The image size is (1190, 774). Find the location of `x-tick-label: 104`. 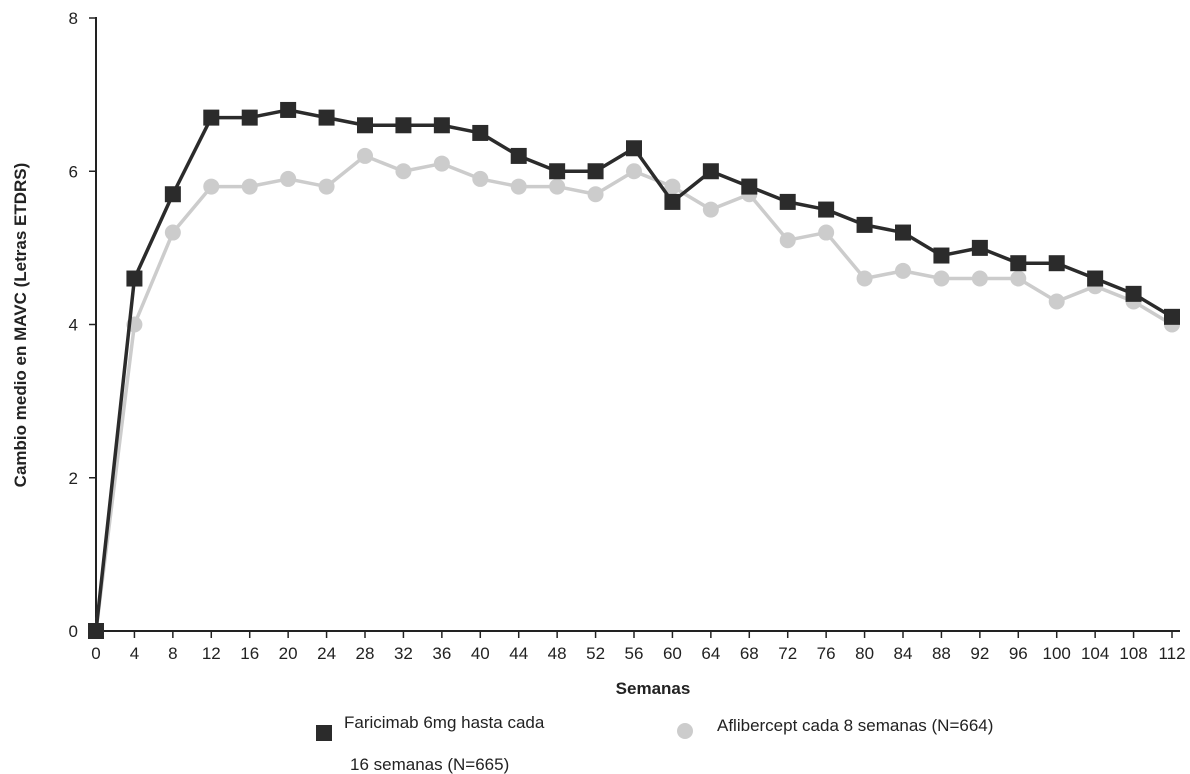

x-tick-label: 104 is located at coordinates (1095, 653).